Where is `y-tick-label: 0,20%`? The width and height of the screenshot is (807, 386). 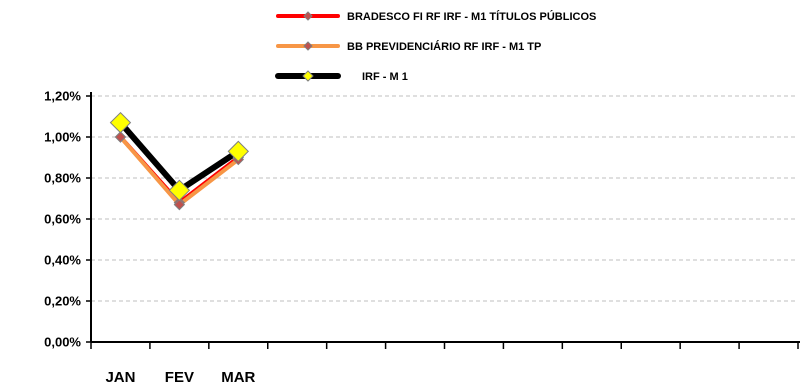
y-tick-label: 0,20% is located at coordinates (62, 301).